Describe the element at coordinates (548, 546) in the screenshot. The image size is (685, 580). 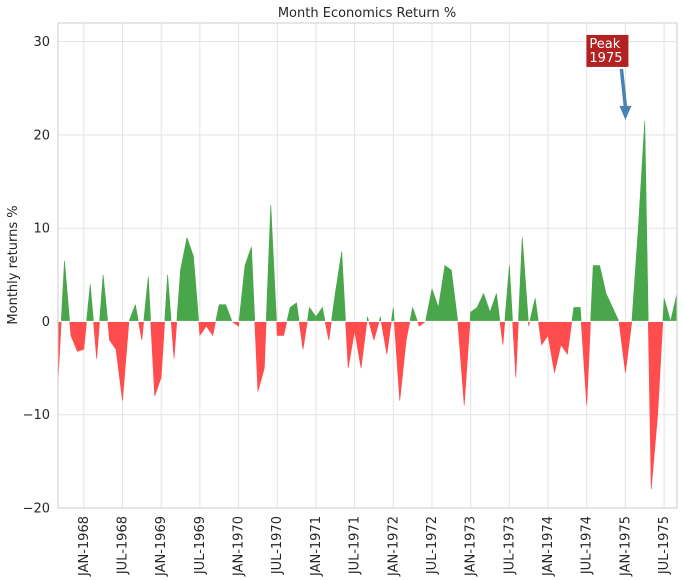
I see `x-tick-label: JAN-1974` at that location.